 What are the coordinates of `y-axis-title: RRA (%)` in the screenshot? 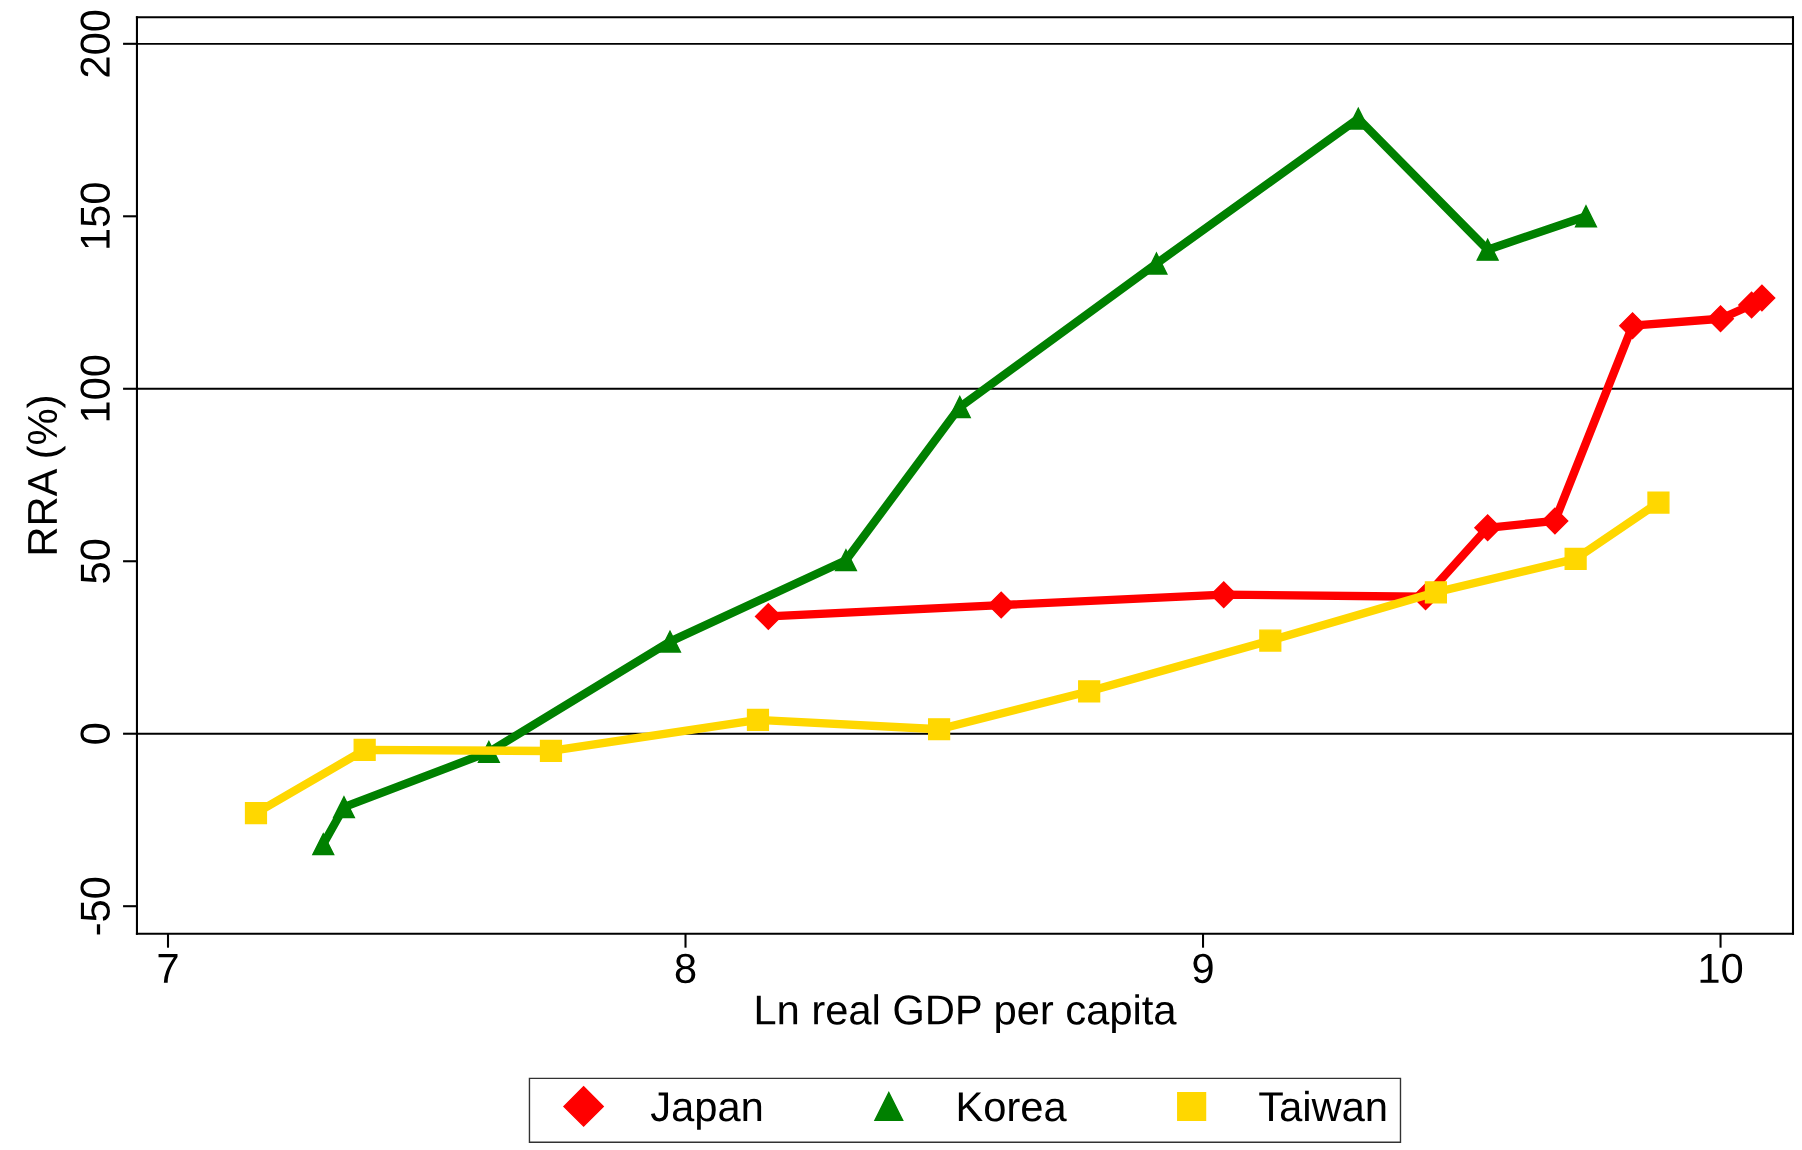 It's located at (46, 475).